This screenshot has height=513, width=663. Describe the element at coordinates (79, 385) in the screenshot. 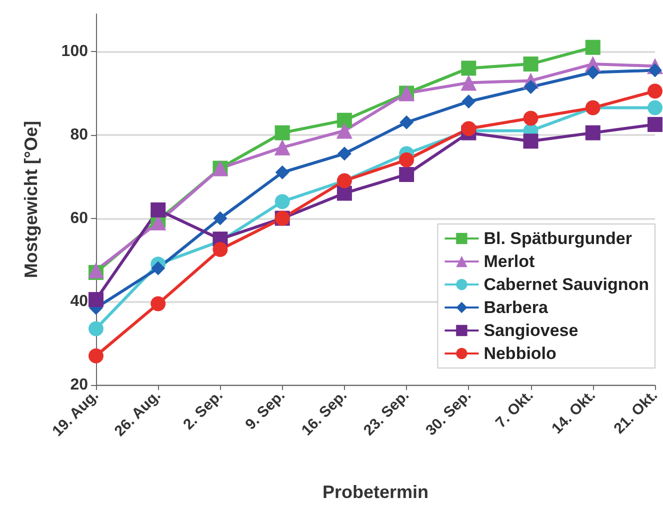

I see `y-tick-label: 20` at that location.